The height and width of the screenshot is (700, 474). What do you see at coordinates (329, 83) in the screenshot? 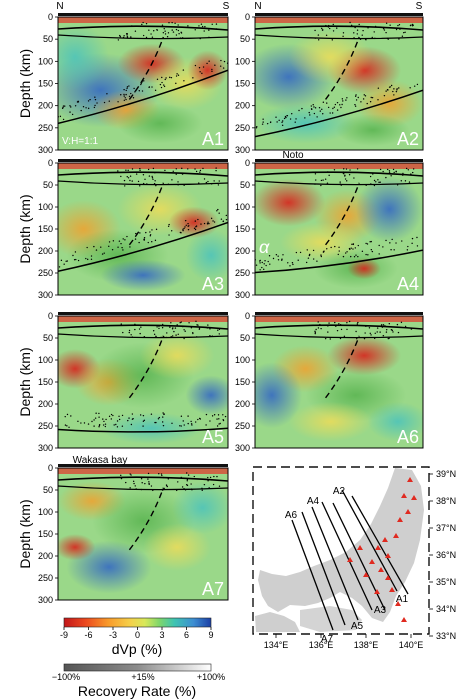
I see `panel-a2: 0 50 100 150 200 250 300 A2` at bounding box center [329, 83].